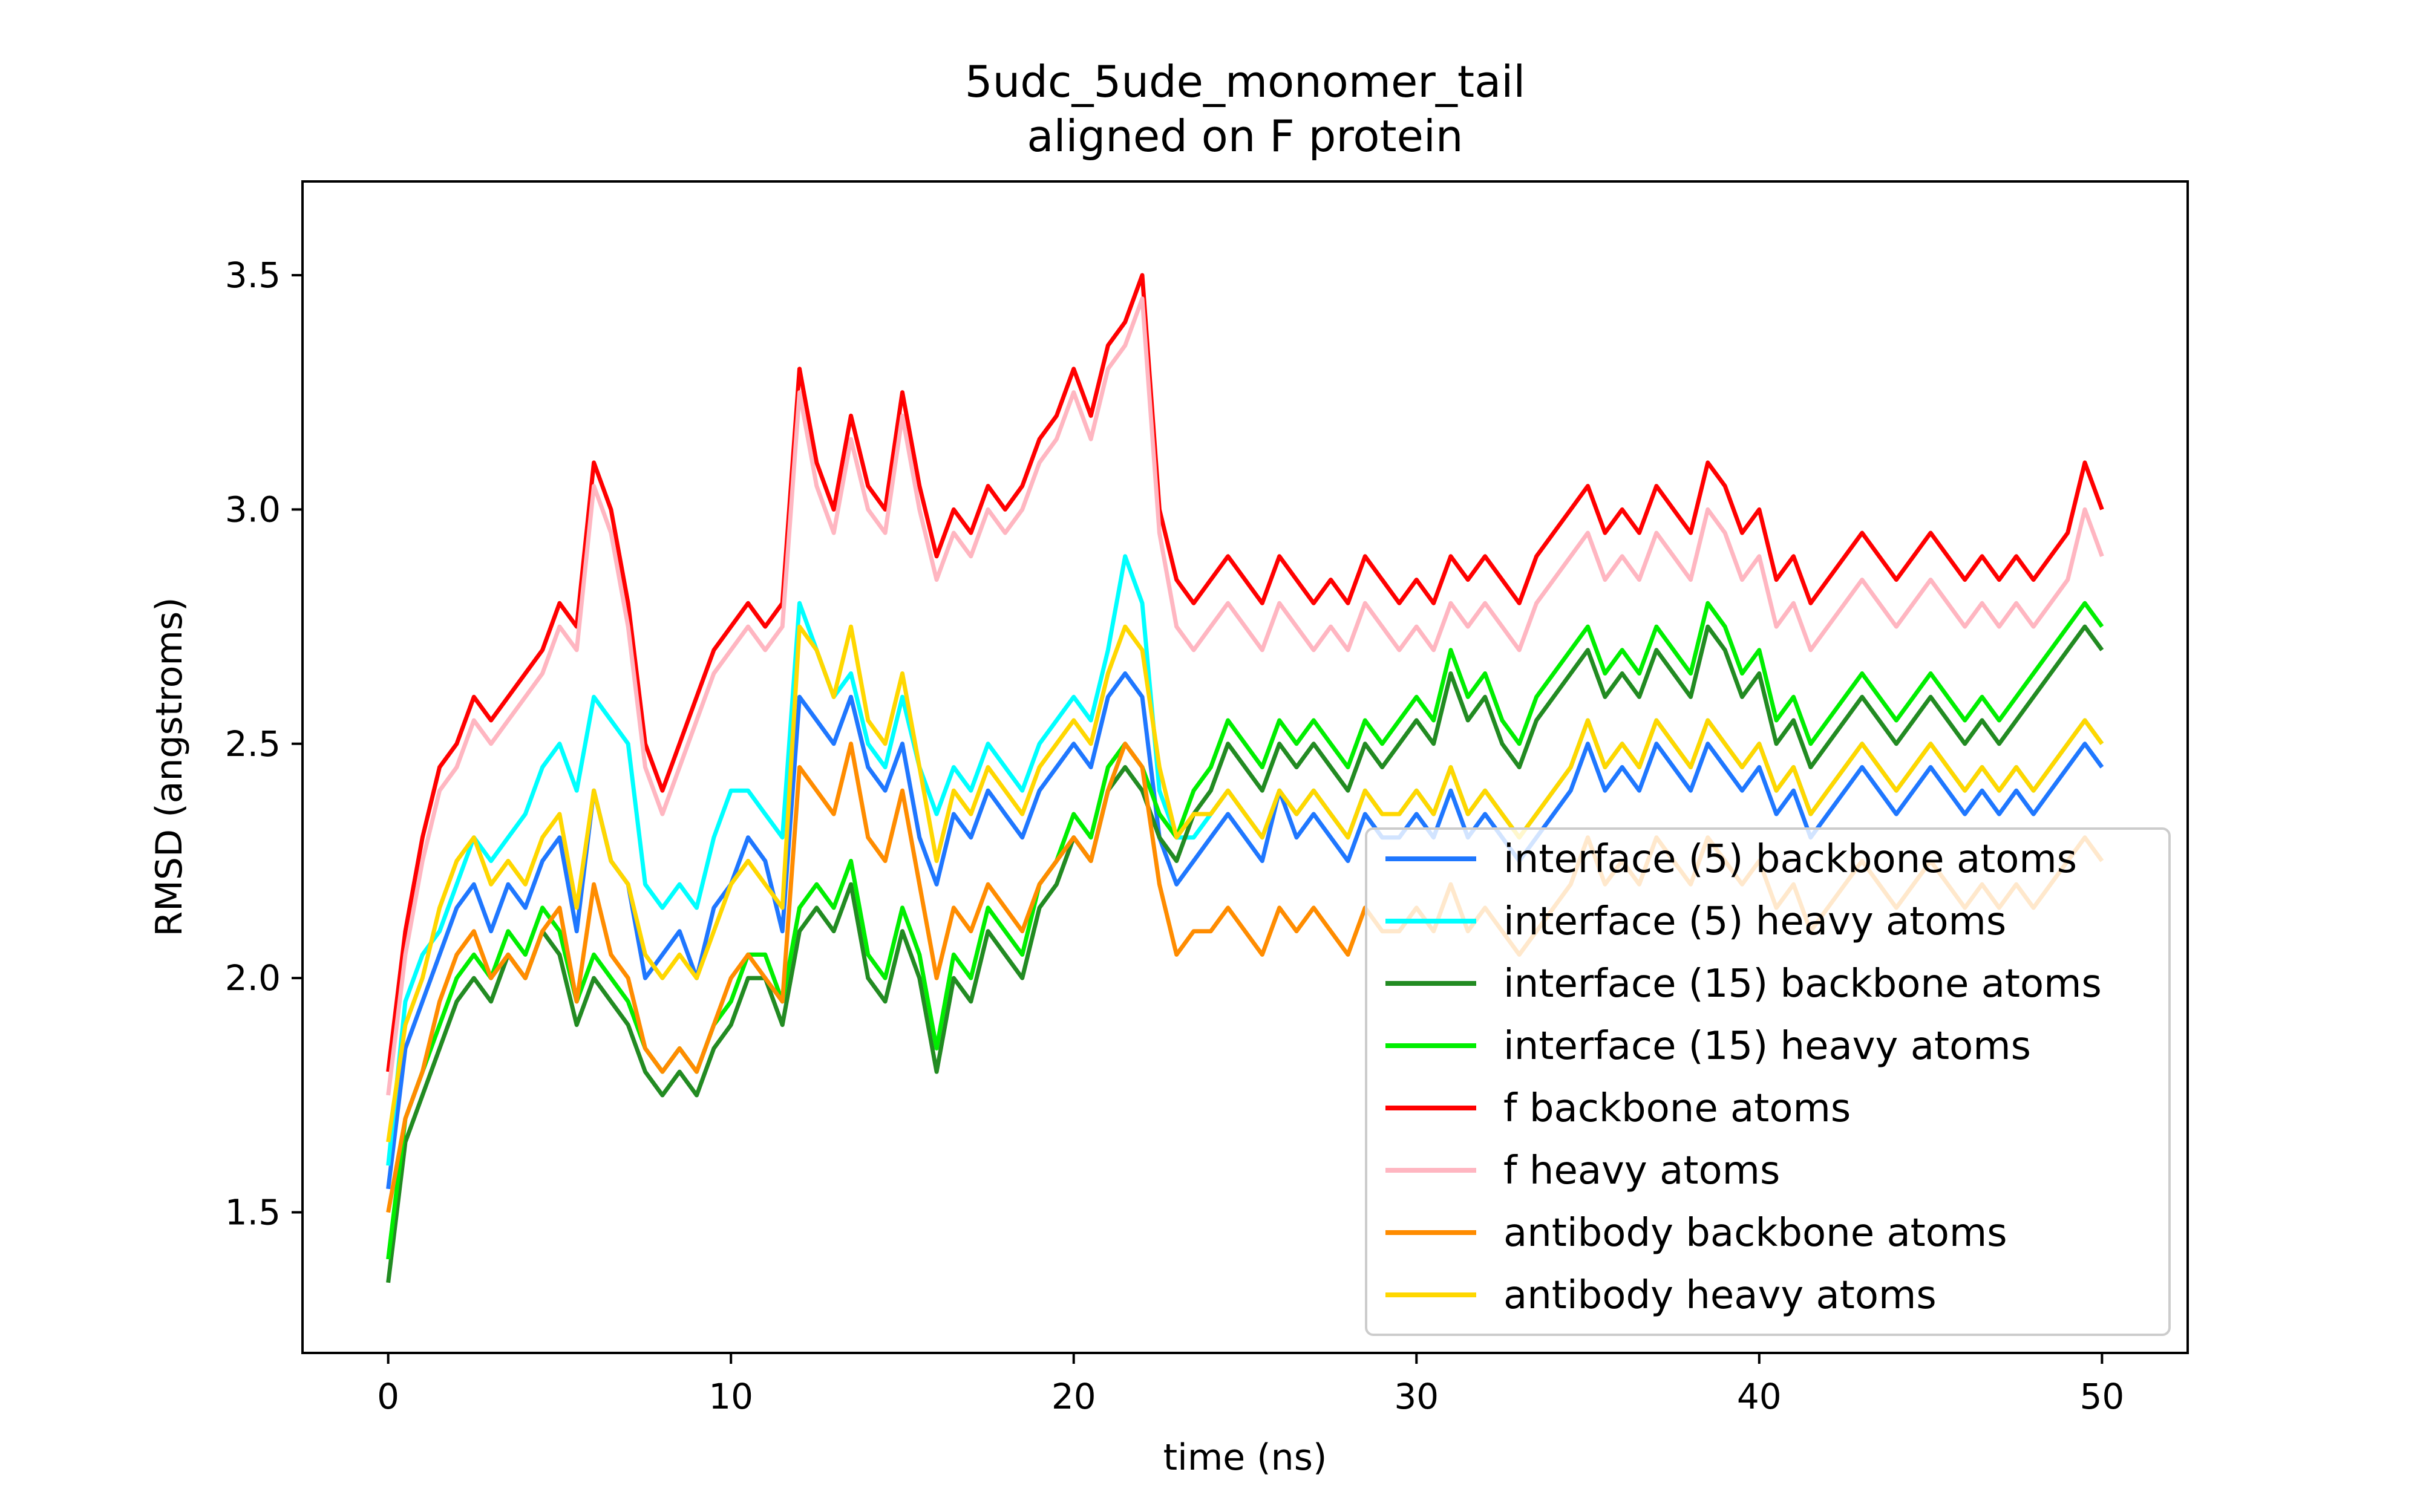  Describe the element at coordinates (1073, 1396) in the screenshot. I see `x-tick-label: 20` at that location.